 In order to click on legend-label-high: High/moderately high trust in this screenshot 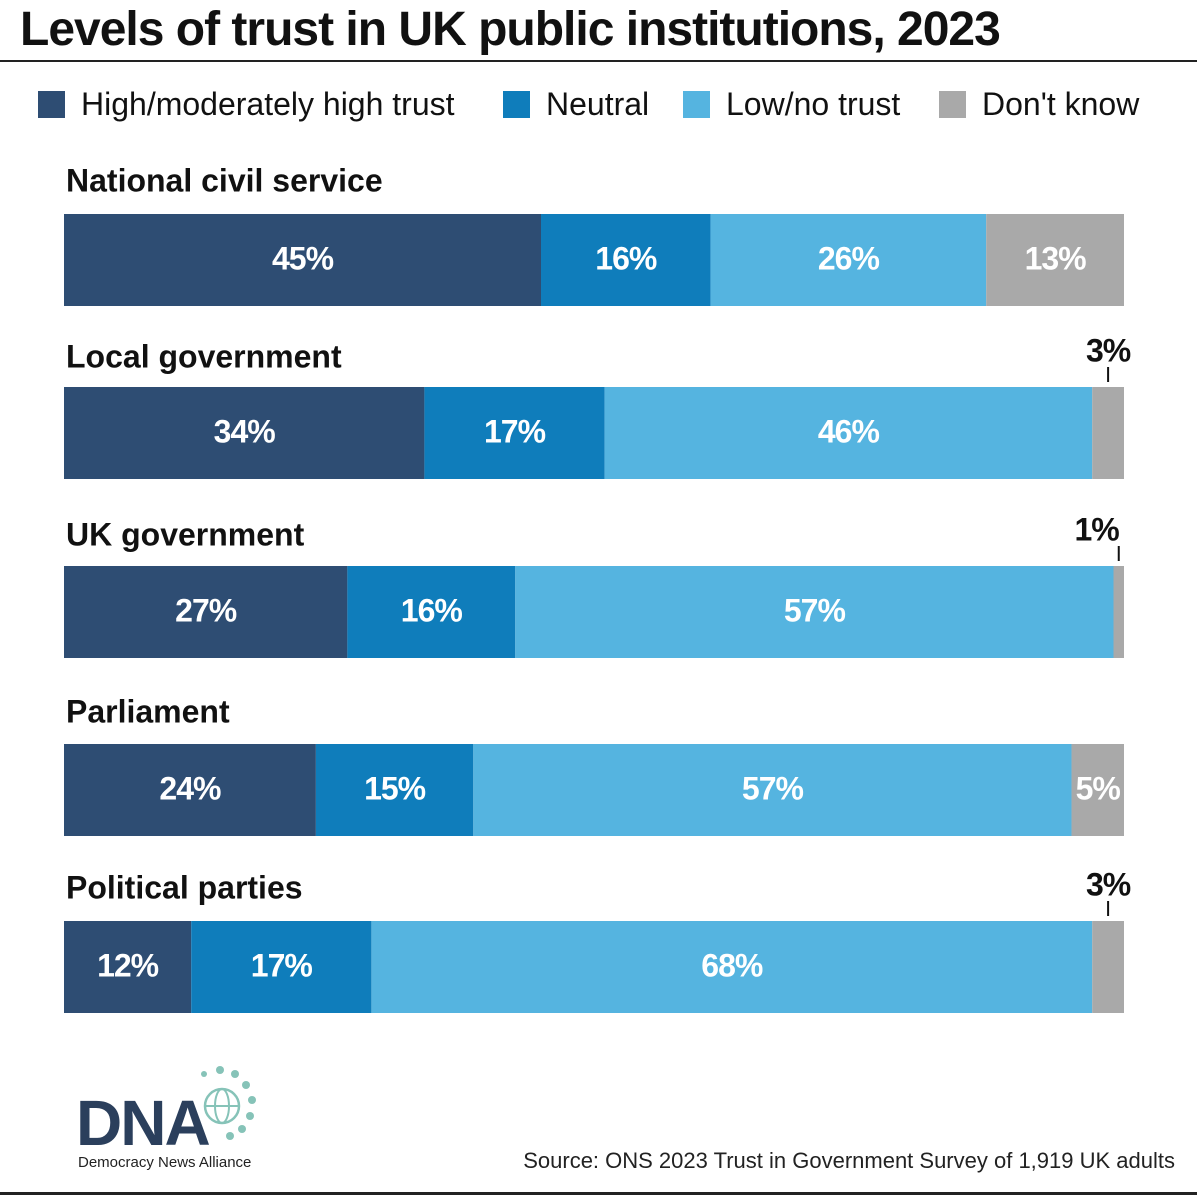, I will do `click(268, 103)`.